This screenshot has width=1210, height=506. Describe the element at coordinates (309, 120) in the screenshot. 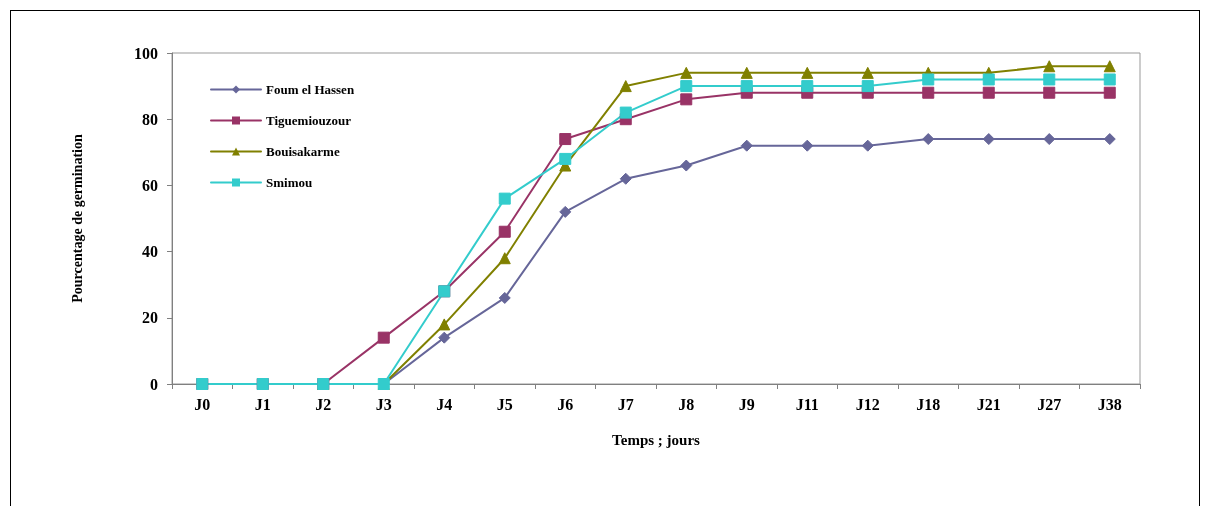

I see `legend-label: Tiguemiouzour` at that location.